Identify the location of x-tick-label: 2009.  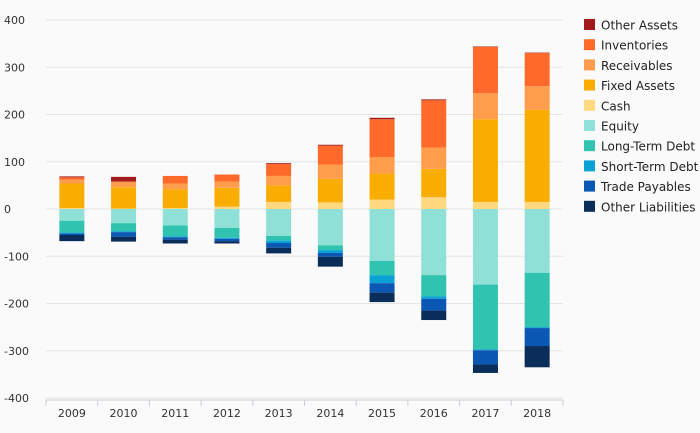
(72, 413).